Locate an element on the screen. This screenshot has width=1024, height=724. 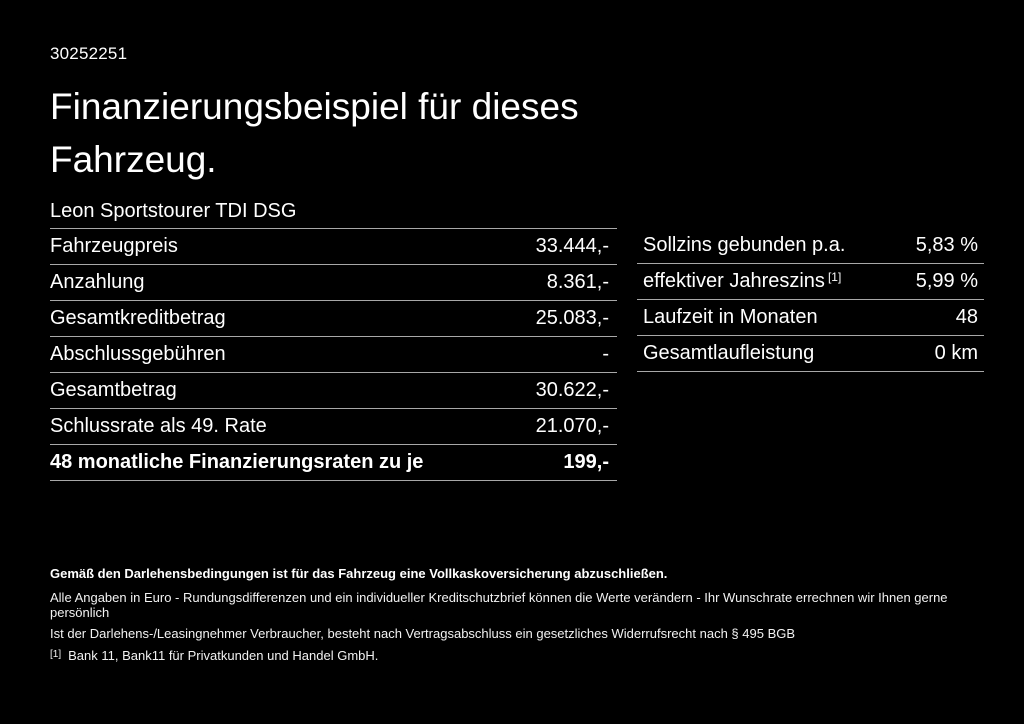
finance-row-label: Abschlussgebühren is located at coordinates (138, 354).